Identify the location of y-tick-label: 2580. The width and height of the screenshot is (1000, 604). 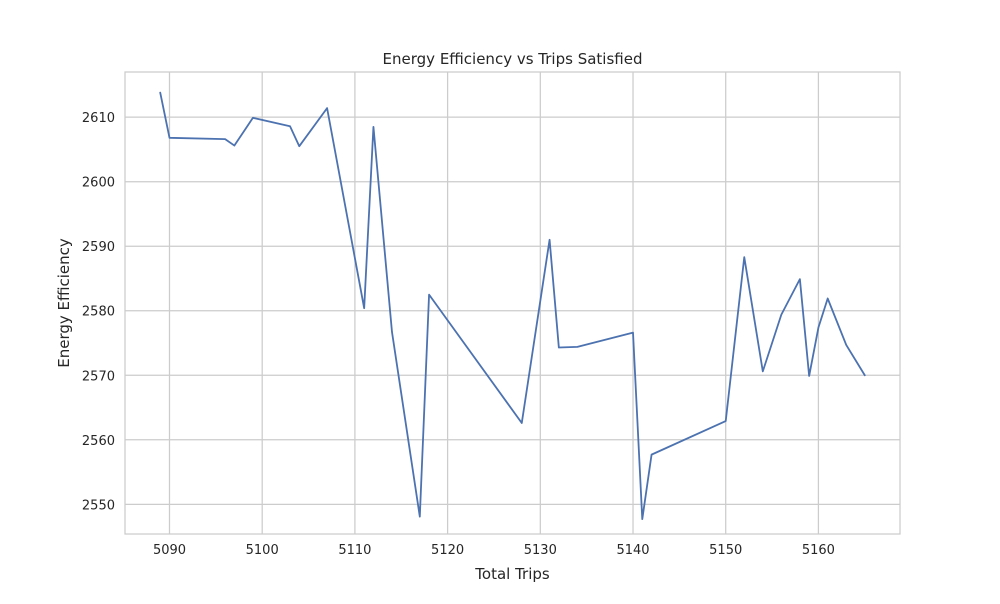
(98, 312).